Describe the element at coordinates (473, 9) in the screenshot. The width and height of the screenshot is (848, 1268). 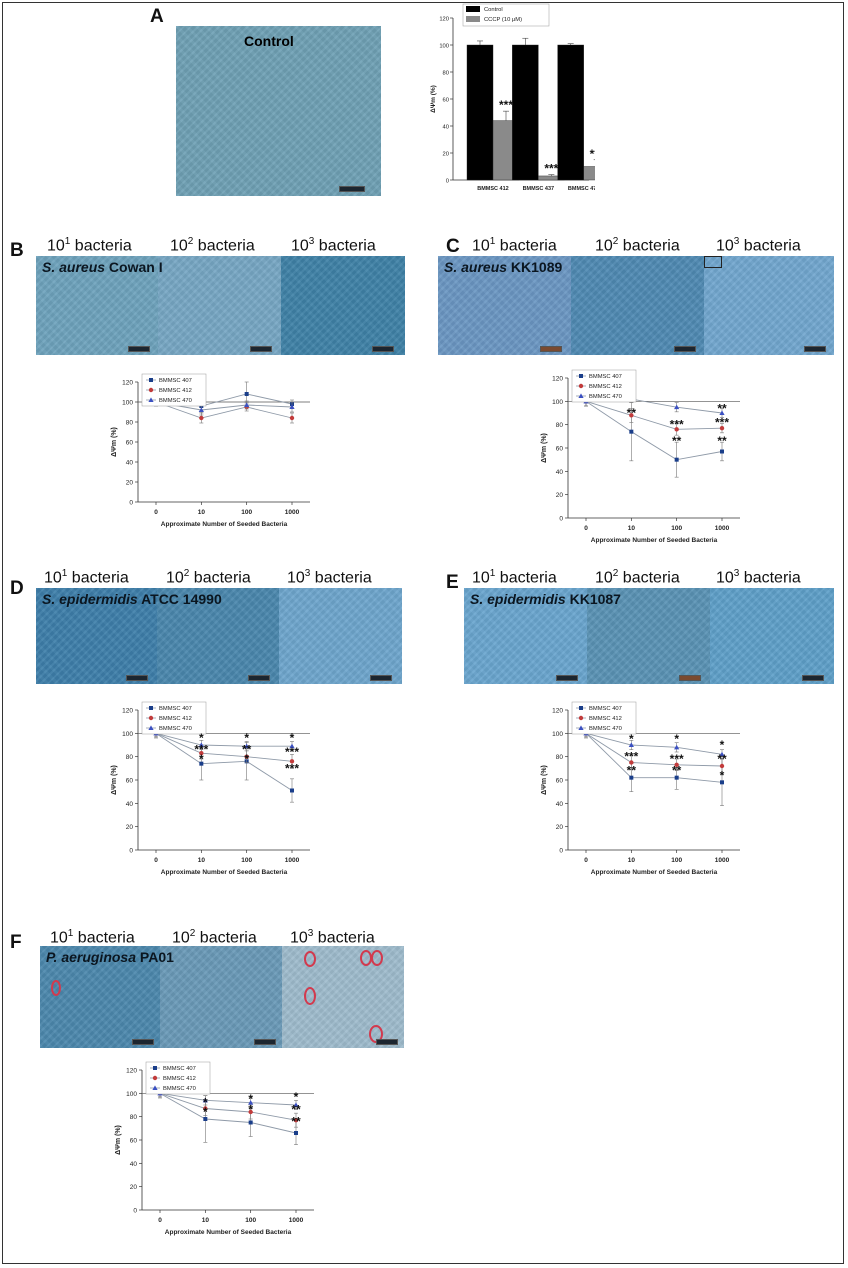
I see `legend-swatch` at that location.